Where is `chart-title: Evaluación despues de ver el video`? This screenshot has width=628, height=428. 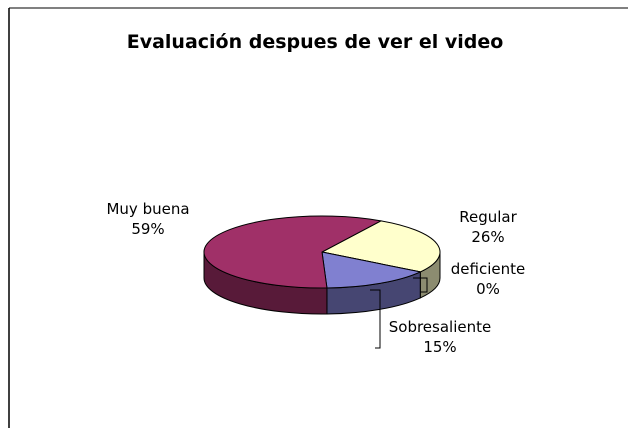 chart-title: Evaluación despues de ver el video is located at coordinates (315, 42).